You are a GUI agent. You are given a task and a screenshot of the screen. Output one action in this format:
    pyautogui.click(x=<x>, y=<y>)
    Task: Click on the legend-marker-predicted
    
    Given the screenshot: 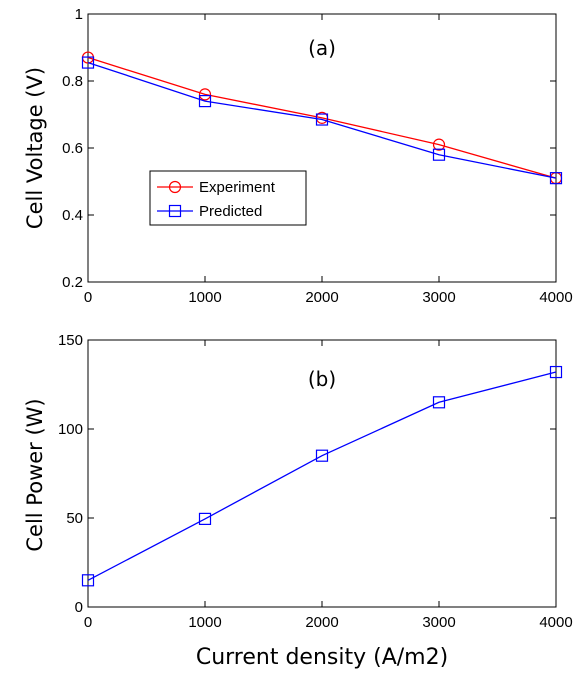 What is the action you would take?
    pyautogui.click(x=175, y=211)
    